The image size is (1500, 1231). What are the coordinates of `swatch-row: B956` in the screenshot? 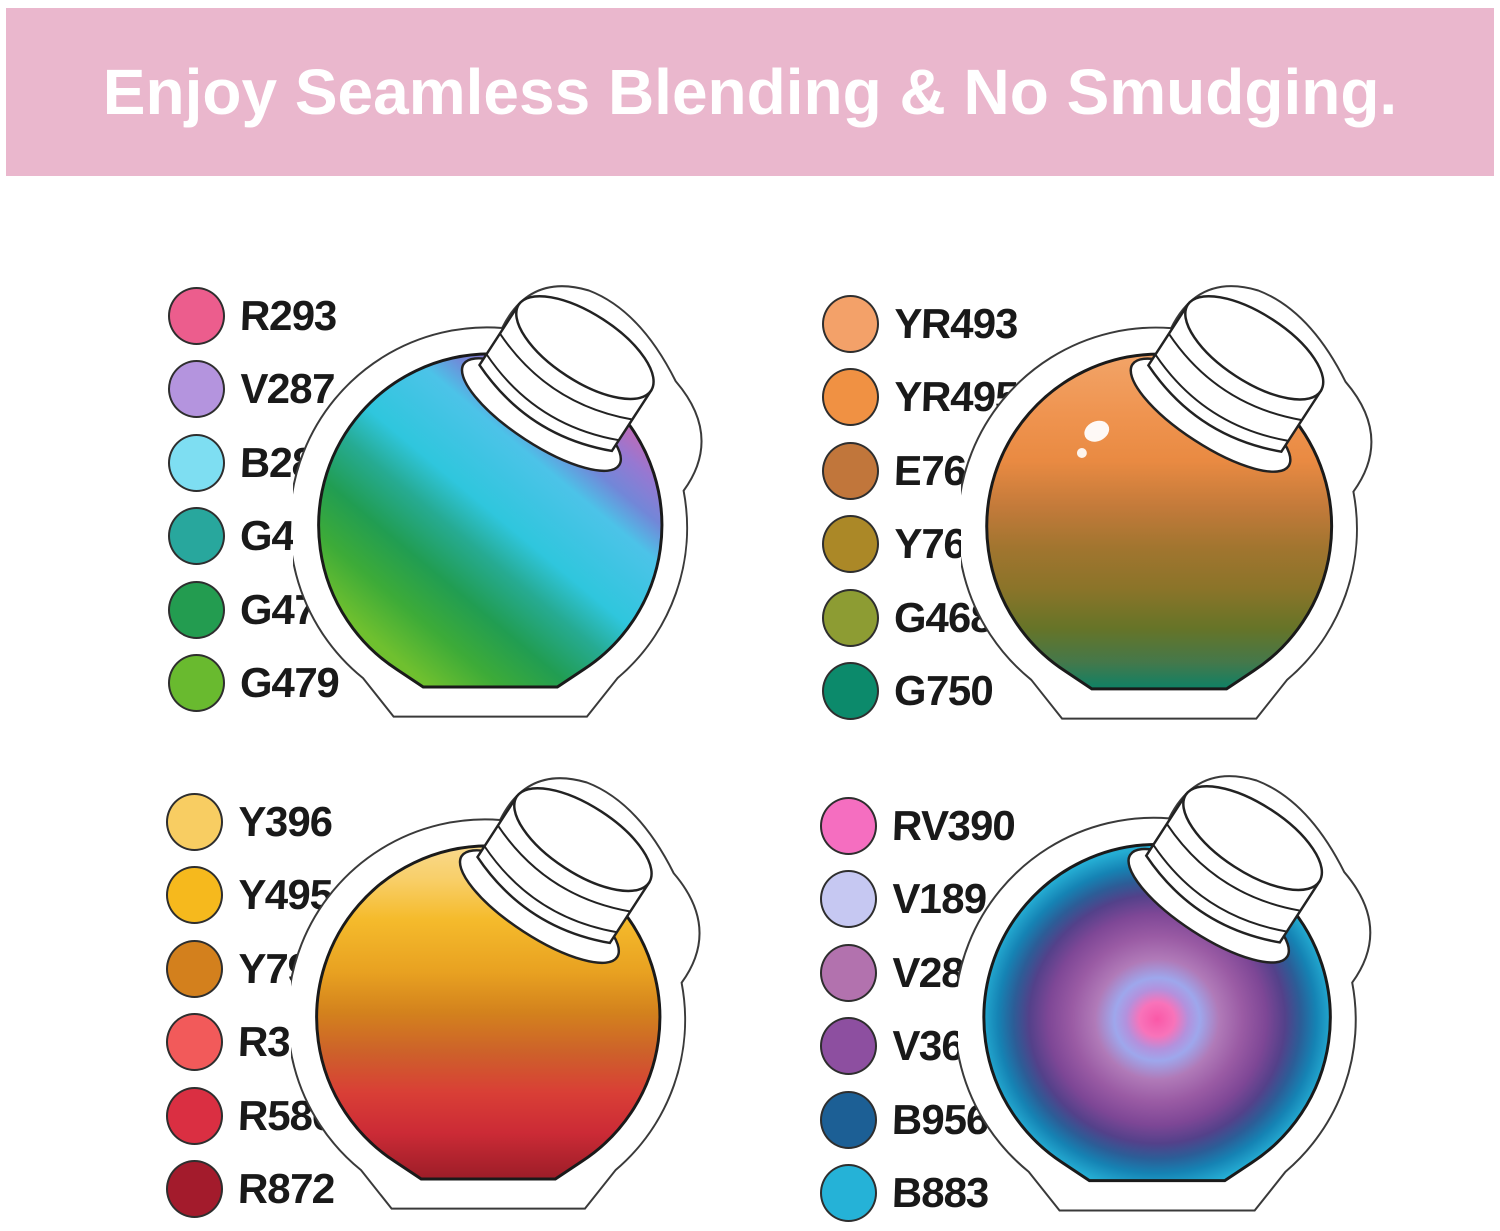 It's located at (917, 1120).